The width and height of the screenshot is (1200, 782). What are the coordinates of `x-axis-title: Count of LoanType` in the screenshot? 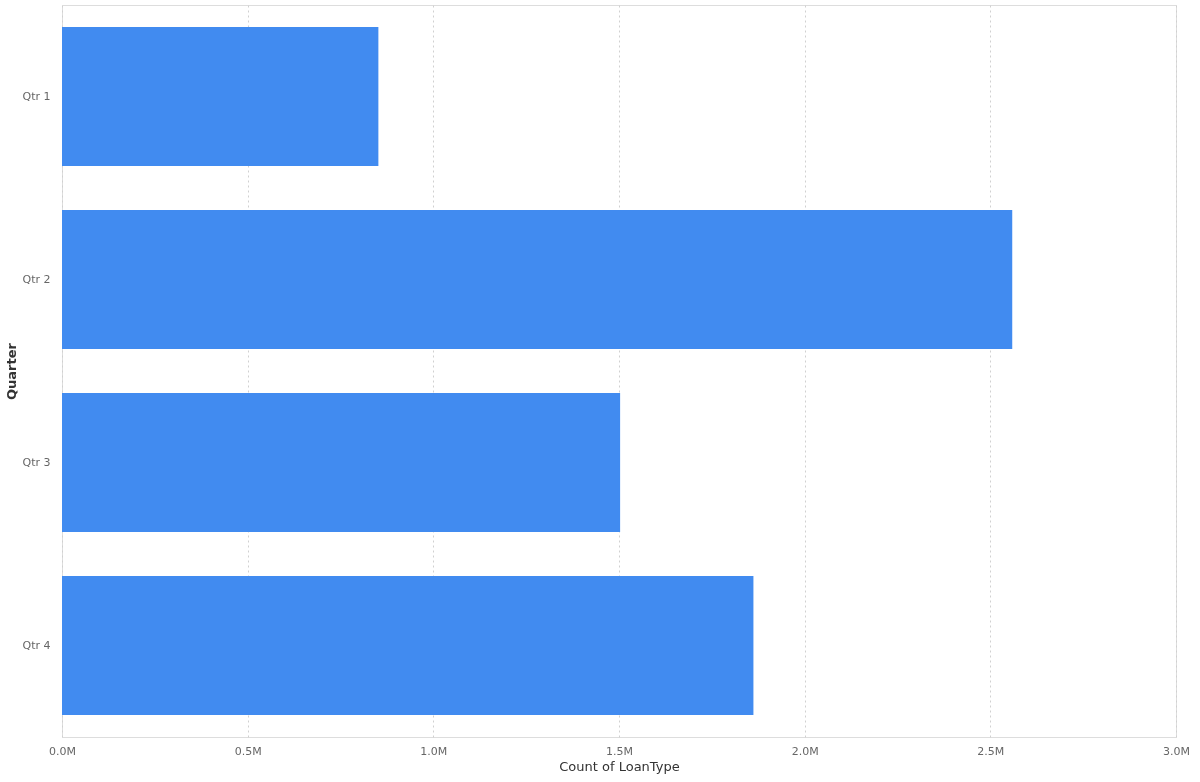 It's located at (619, 766).